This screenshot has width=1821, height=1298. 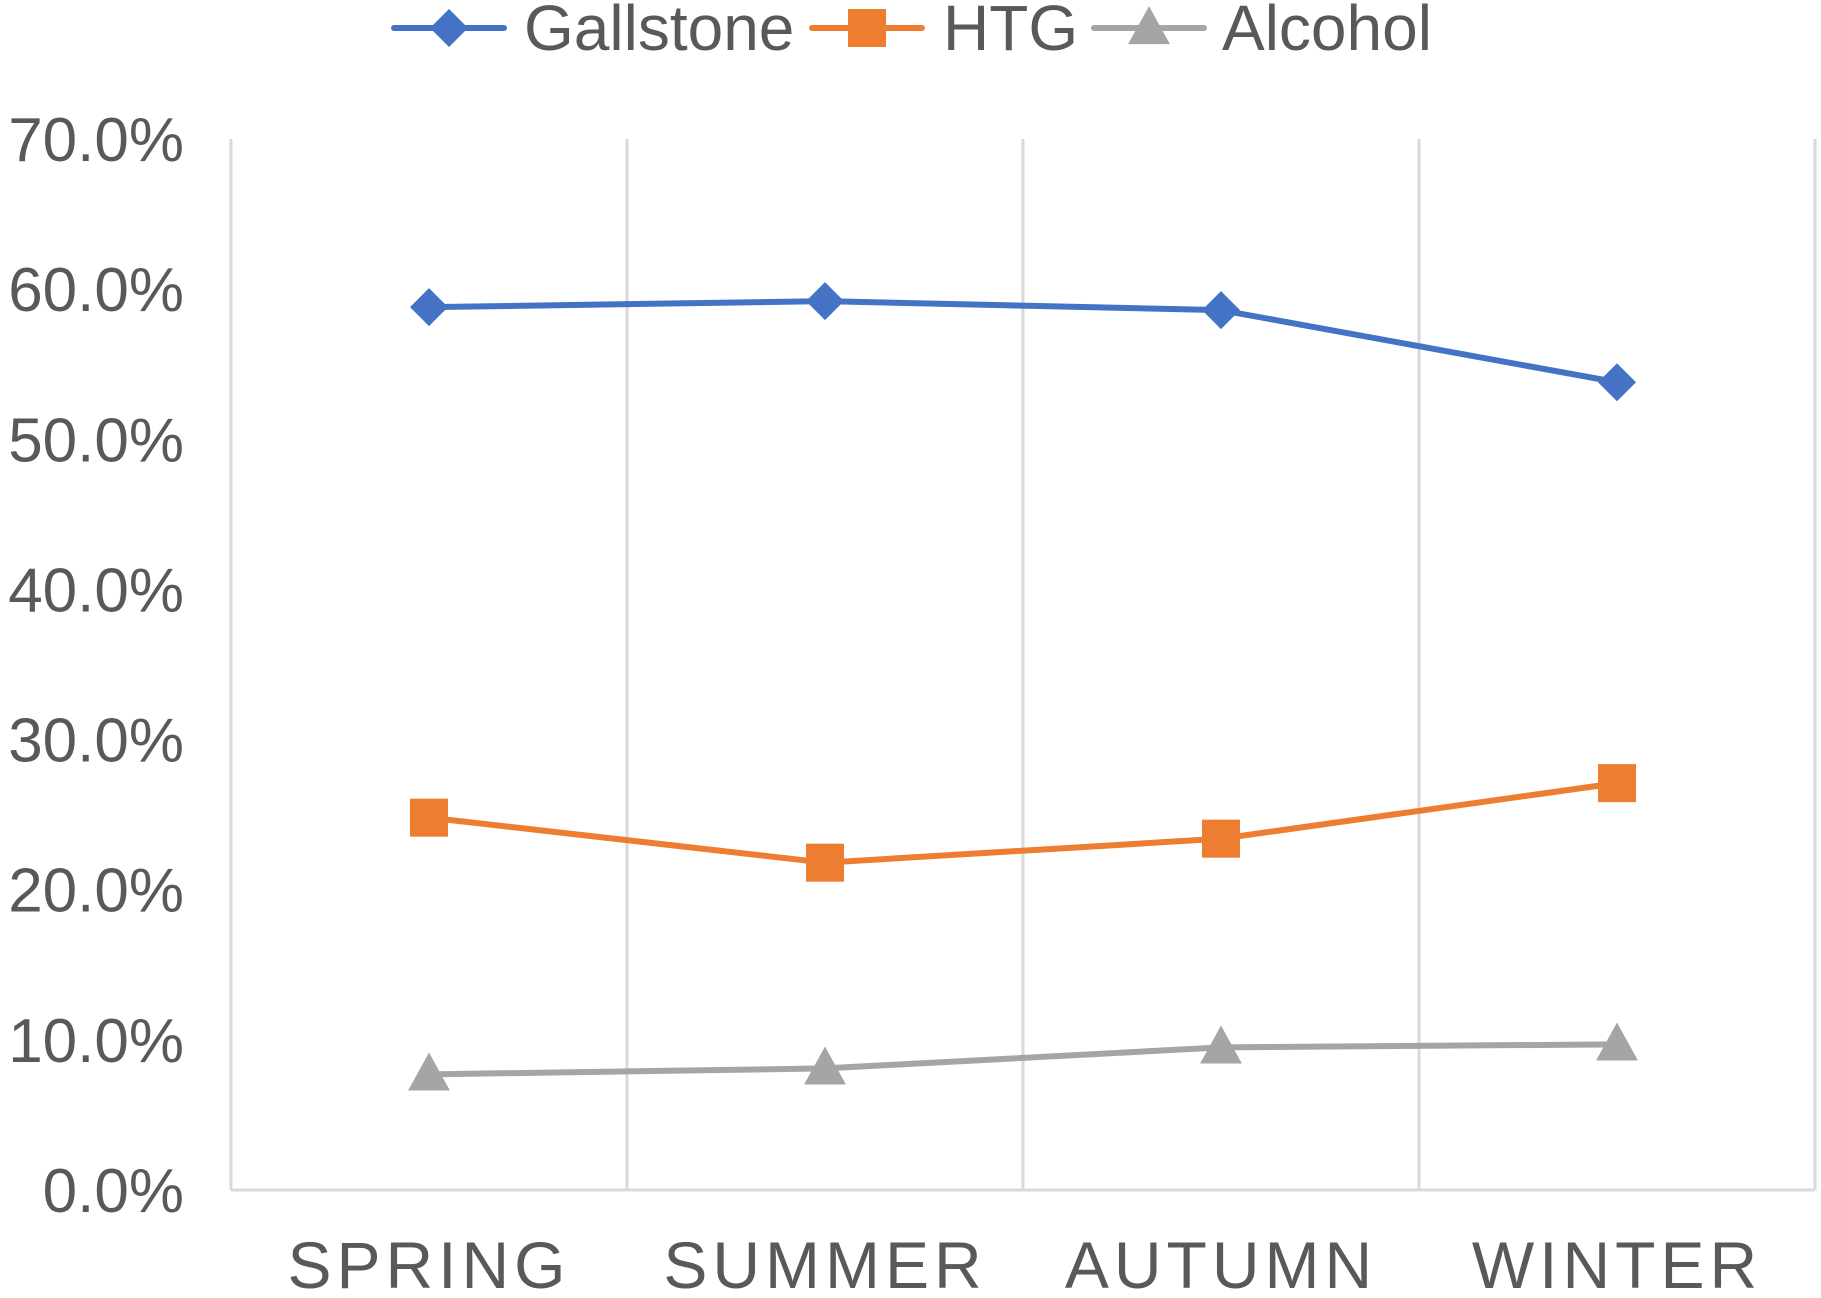 I want to click on series-gallstone, so click(x=1023, y=342).